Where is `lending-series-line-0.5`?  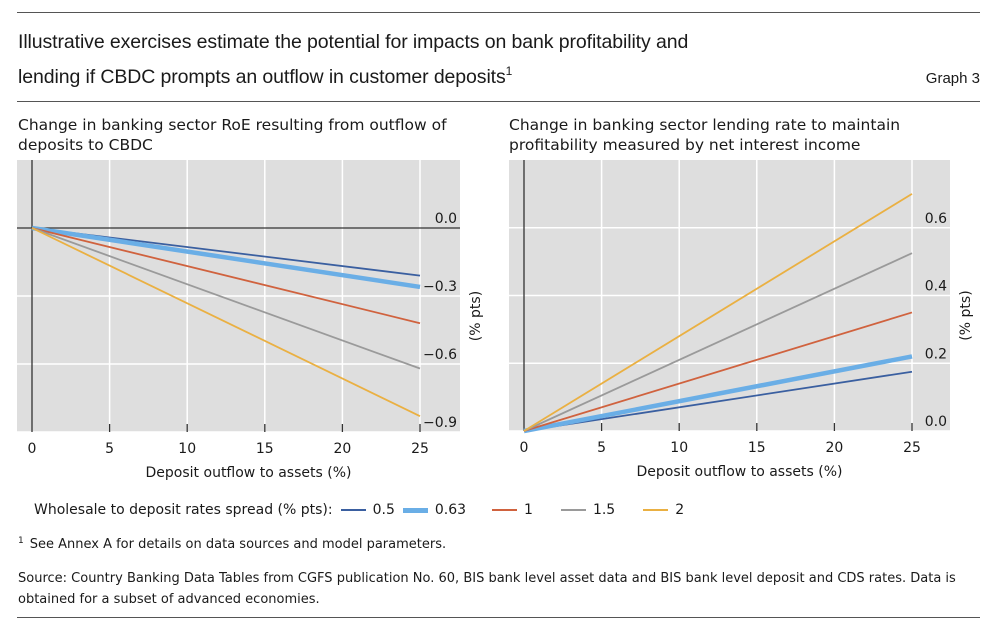 lending-series-line-0.5 is located at coordinates (718, 401).